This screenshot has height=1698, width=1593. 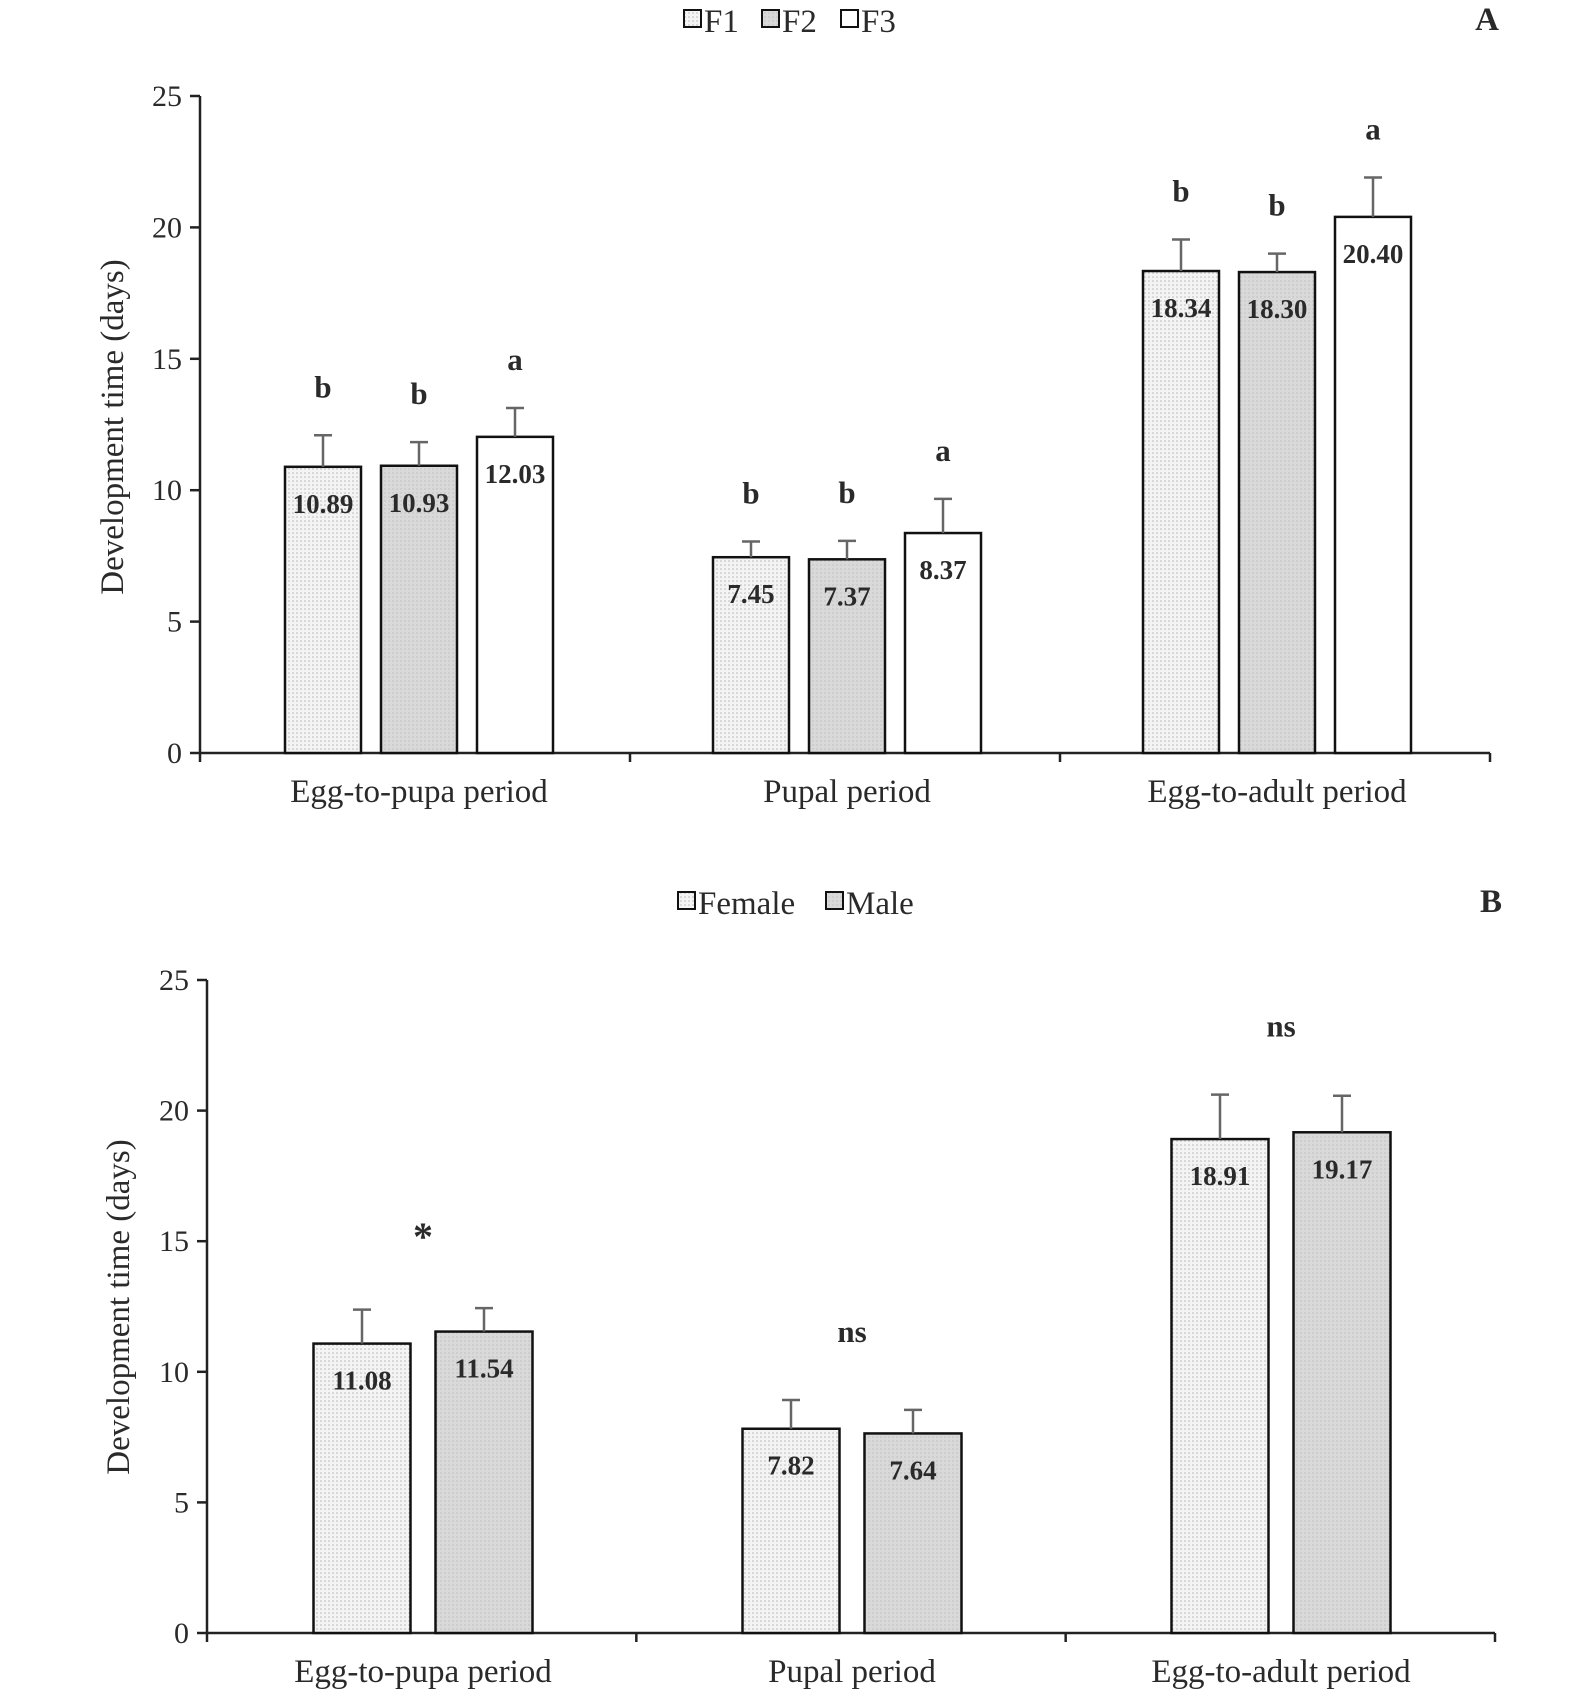 What do you see at coordinates (880, 904) in the screenshot?
I see `legend-label-male: Male` at bounding box center [880, 904].